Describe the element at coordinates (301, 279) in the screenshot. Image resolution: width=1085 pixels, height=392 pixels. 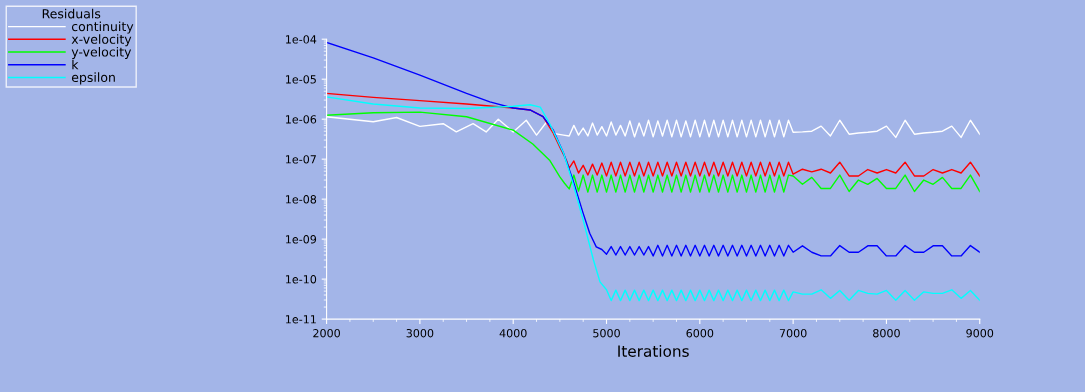
I see `y-tick-label: 1e-10` at that location.